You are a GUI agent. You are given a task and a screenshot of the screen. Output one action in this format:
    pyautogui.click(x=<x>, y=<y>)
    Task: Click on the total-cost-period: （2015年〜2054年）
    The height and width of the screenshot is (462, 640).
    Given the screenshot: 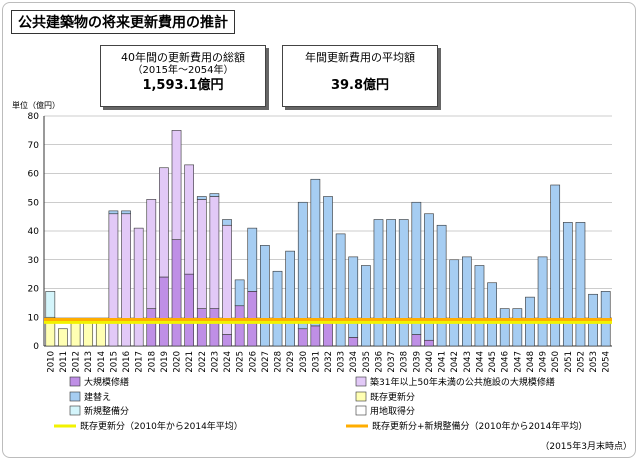 What is the action you would take?
    pyautogui.click(x=183, y=70)
    